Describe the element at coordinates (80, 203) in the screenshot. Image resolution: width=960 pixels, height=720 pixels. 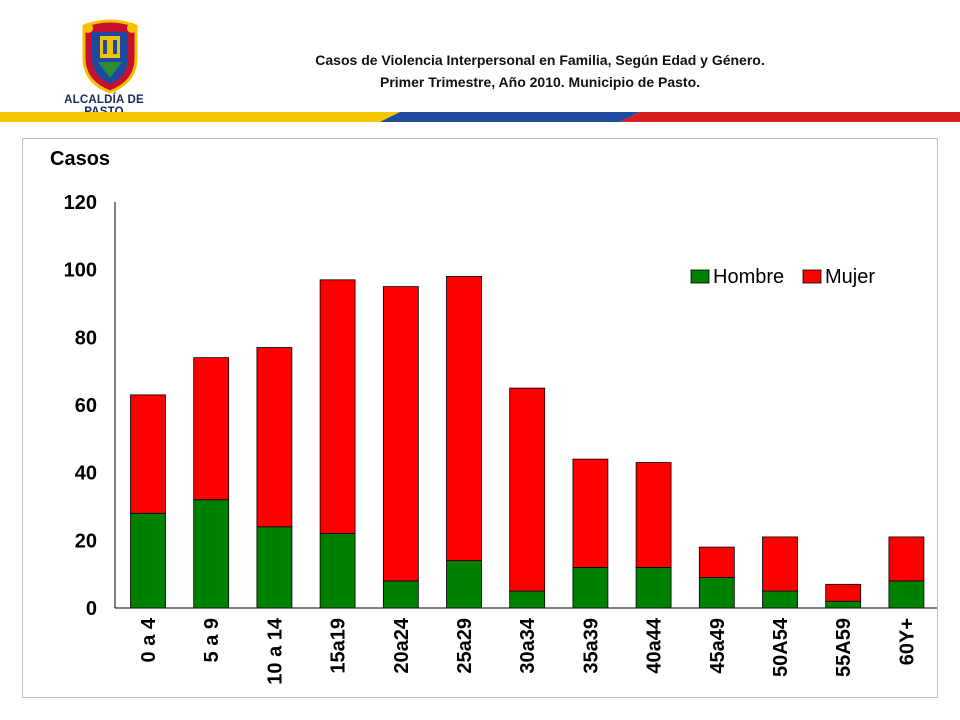
I see `y-tick-label: 120` at that location.